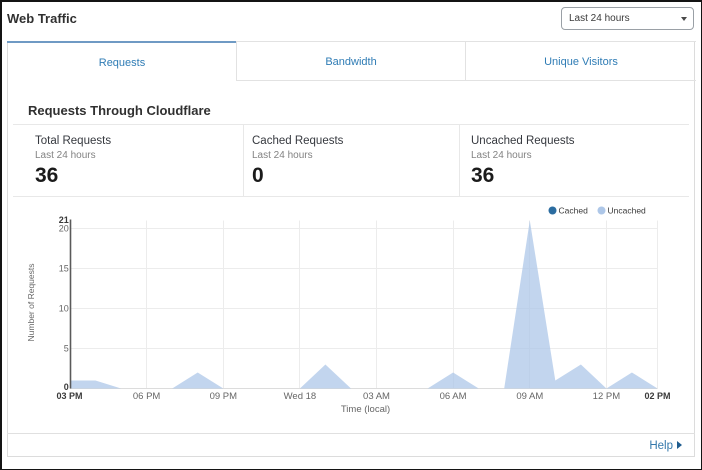  Describe the element at coordinates (64, 229) in the screenshot. I see `svg-text: 20` at that location.